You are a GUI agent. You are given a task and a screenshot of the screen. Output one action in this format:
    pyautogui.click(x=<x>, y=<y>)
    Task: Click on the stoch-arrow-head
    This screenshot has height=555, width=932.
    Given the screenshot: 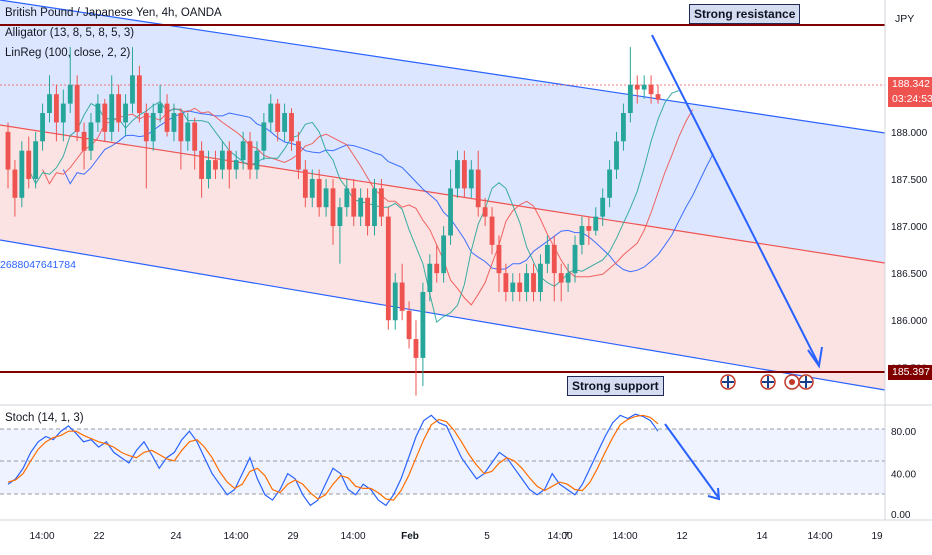 What is the action you would take?
    pyautogui.click(x=714, y=494)
    